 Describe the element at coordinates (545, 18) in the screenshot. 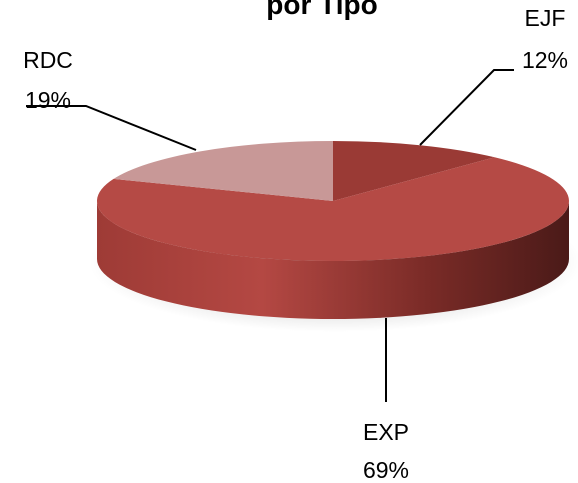

I see `slice-name-ejf: EJF` at that location.